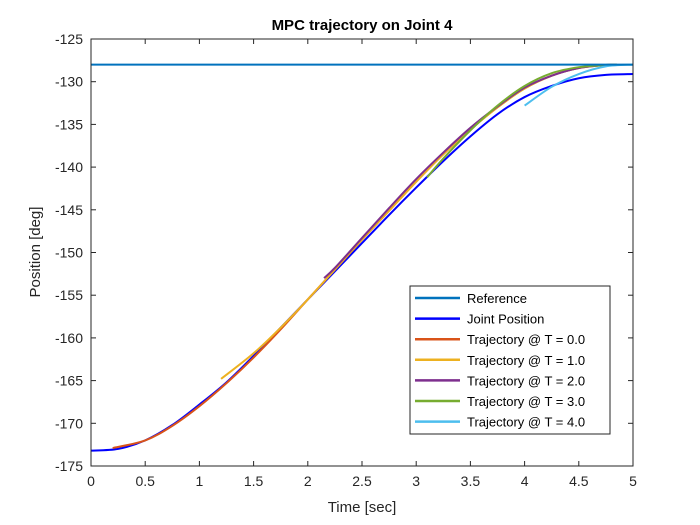 The height and width of the screenshot is (525, 700). Describe the element at coordinates (69, 39) in the screenshot. I see `y-tick-label: -125` at that location.